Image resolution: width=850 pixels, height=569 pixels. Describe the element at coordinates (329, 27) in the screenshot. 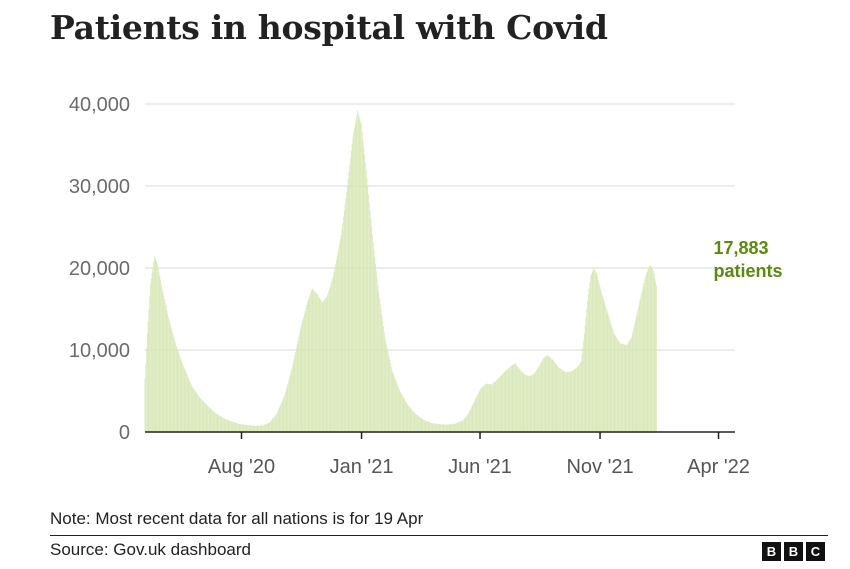

I see `chart-title: Patients in hospital with Covid` at that location.